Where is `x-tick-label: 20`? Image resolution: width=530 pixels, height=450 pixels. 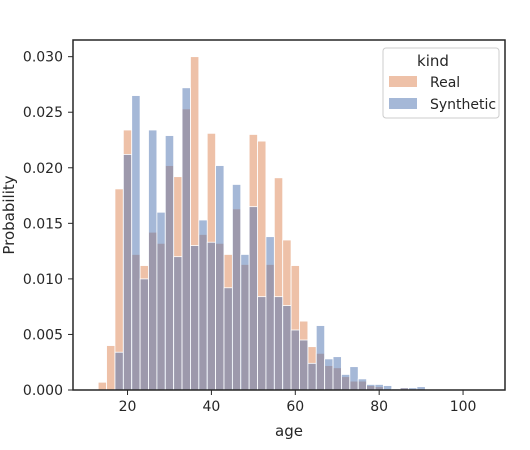
x-tick-label: 20 is located at coordinates (128, 407).